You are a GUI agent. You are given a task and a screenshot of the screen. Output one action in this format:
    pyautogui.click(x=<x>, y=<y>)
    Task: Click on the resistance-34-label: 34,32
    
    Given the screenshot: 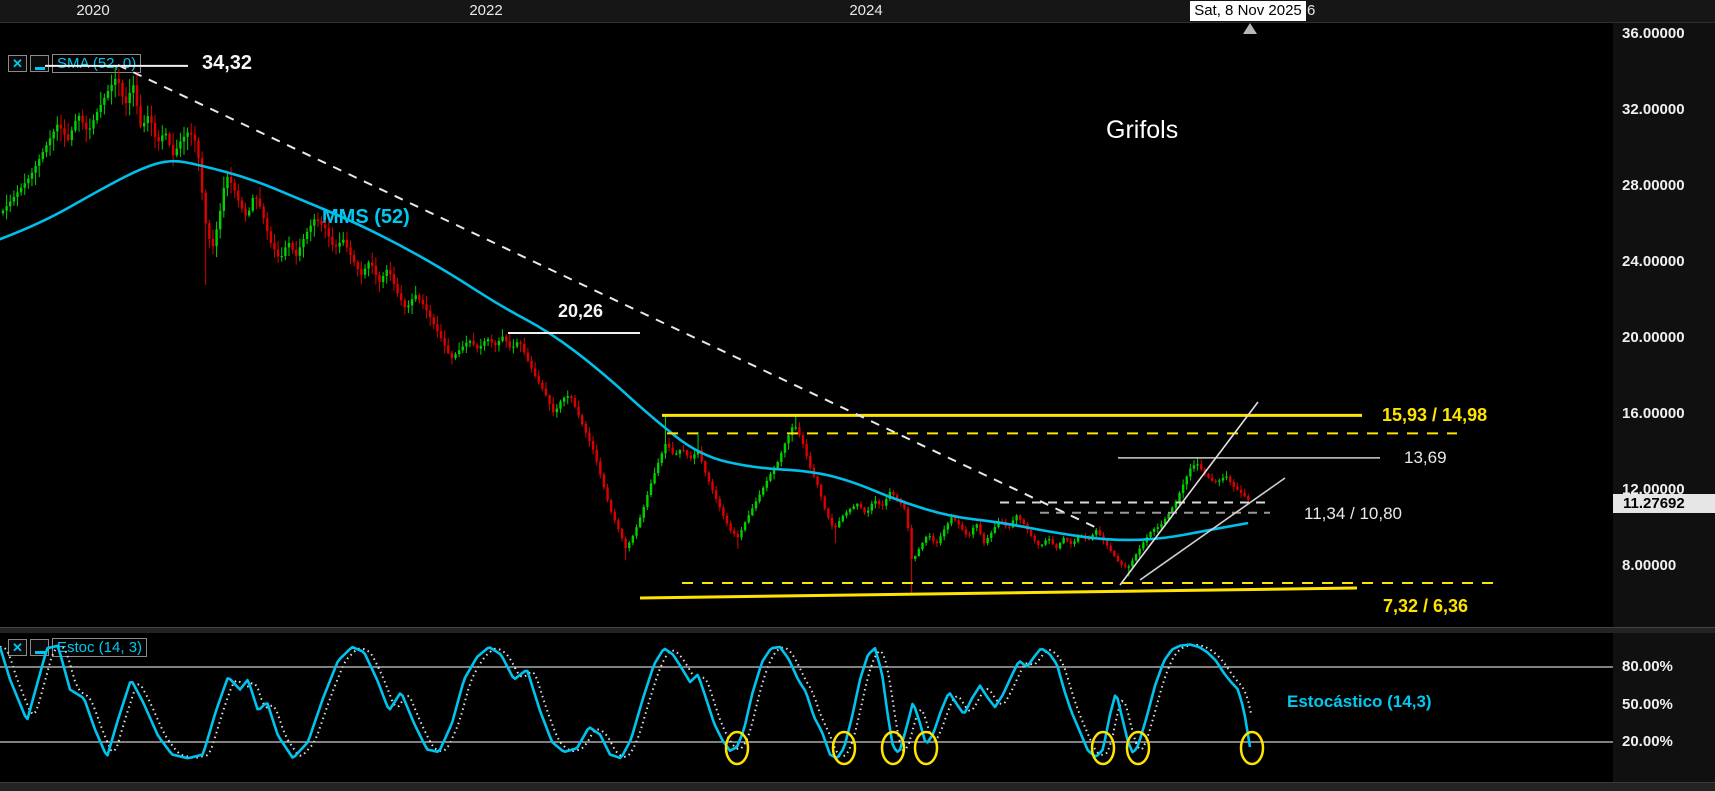 What is the action you would take?
    pyautogui.click(x=227, y=63)
    